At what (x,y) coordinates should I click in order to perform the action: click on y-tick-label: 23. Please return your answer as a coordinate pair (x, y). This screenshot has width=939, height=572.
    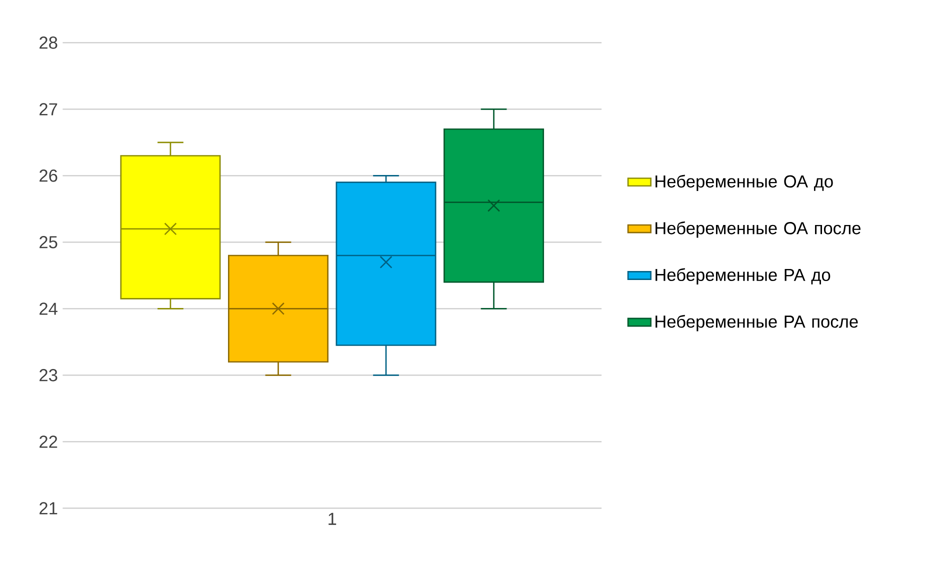
    Looking at the image, I should click on (49, 375).